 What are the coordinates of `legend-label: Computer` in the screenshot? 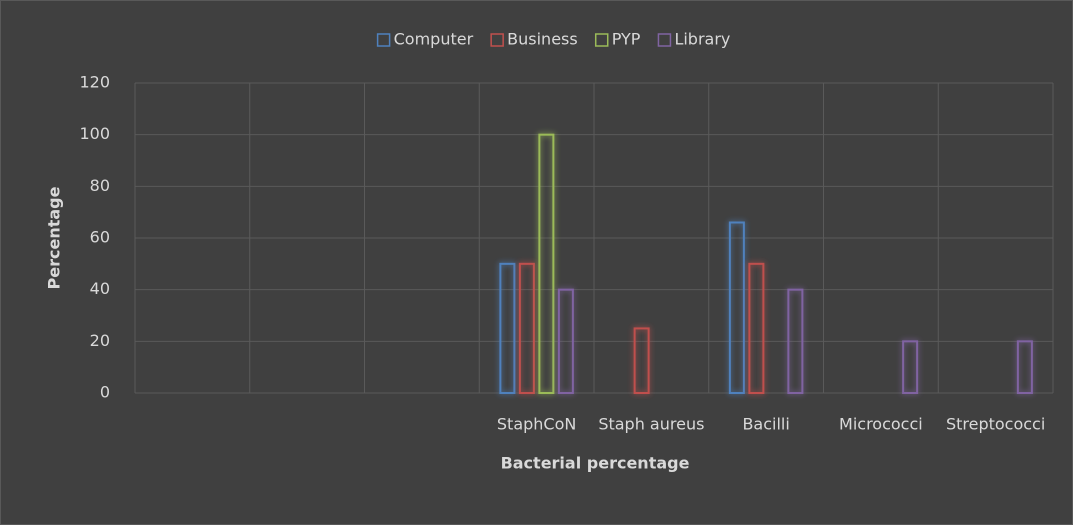 It's located at (434, 39).